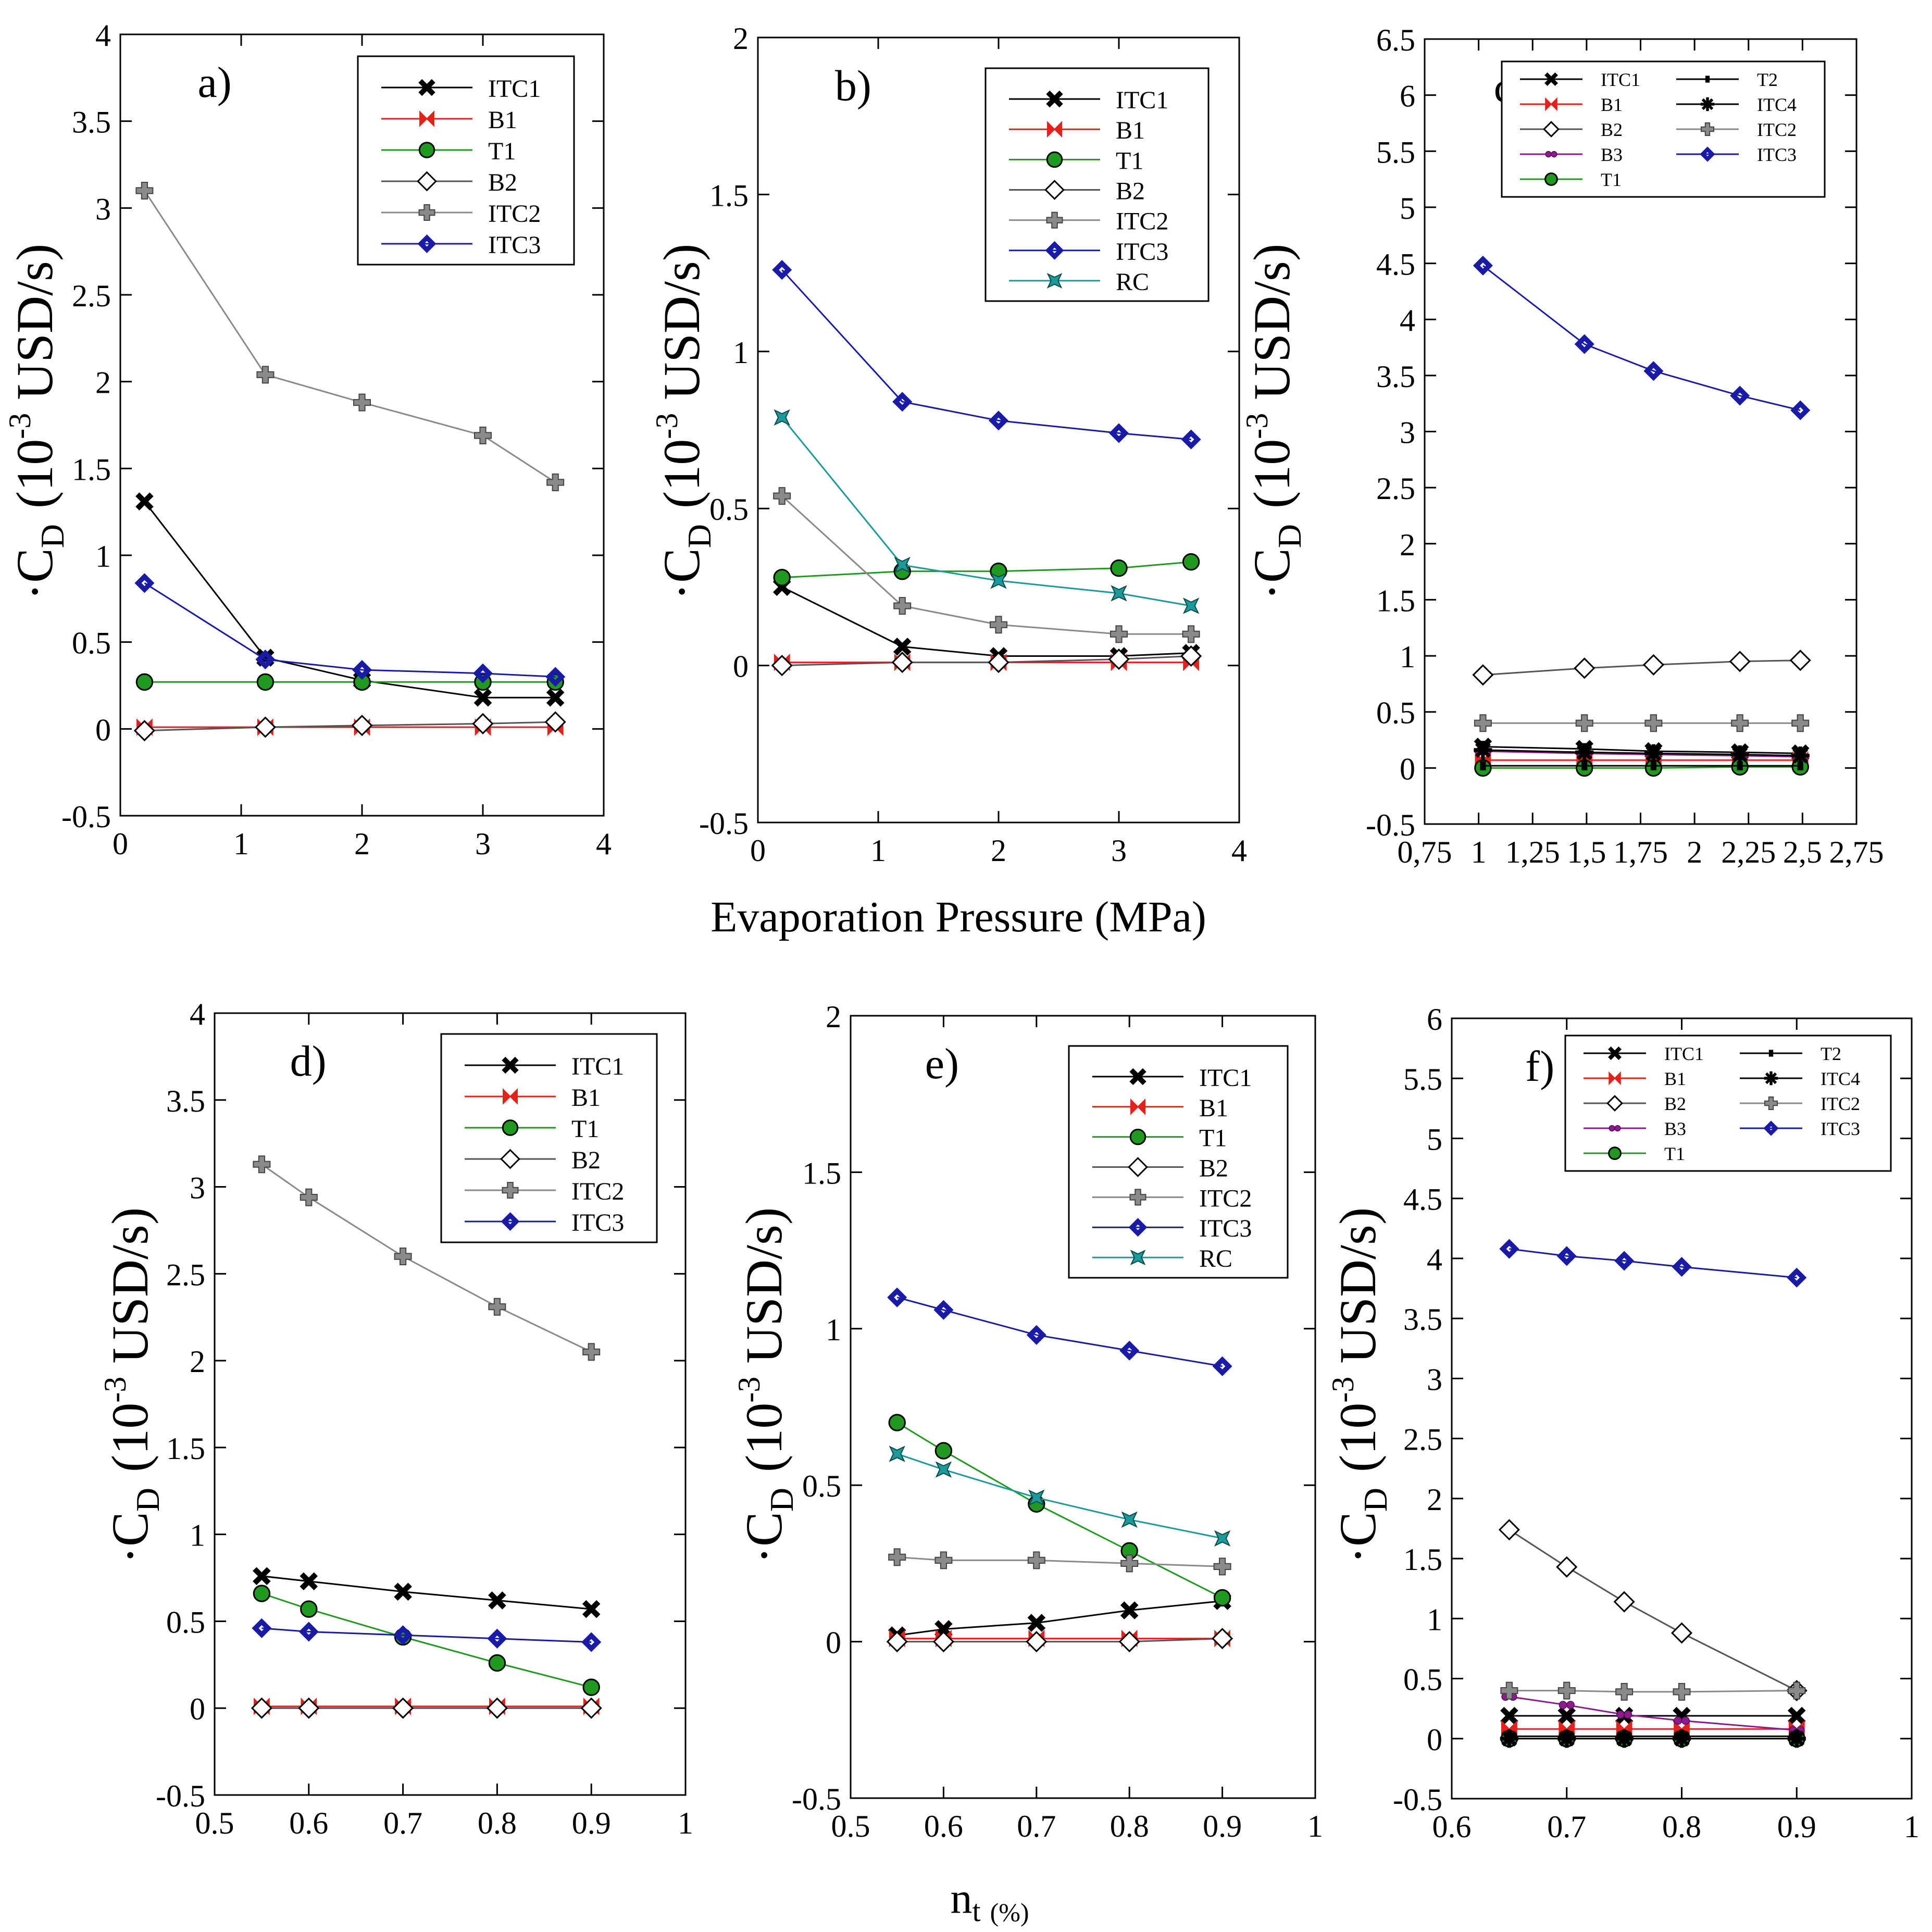 The width and height of the screenshot is (1932, 1932). I want to click on legend-label: ITC1, so click(1620, 79).